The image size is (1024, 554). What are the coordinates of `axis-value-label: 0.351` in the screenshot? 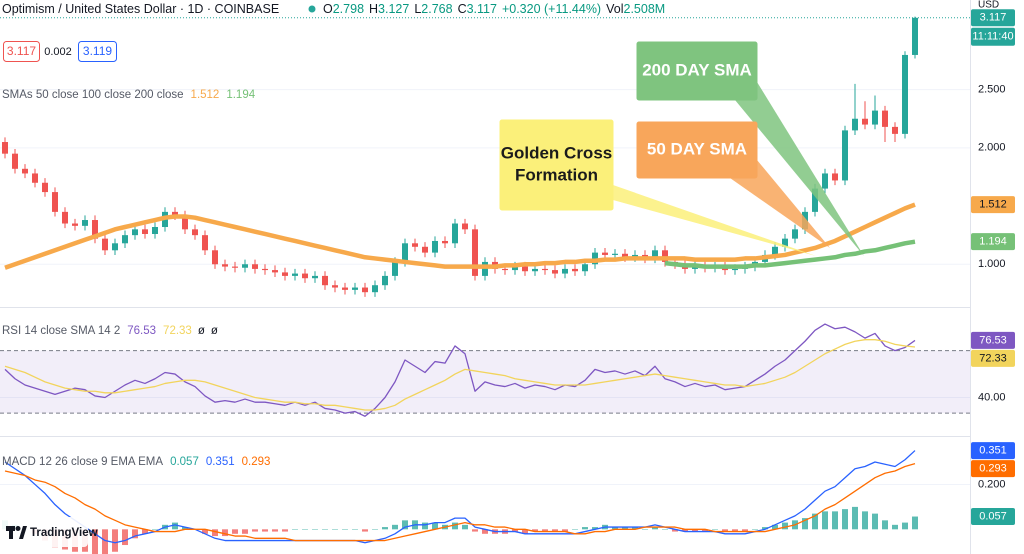 It's located at (993, 450).